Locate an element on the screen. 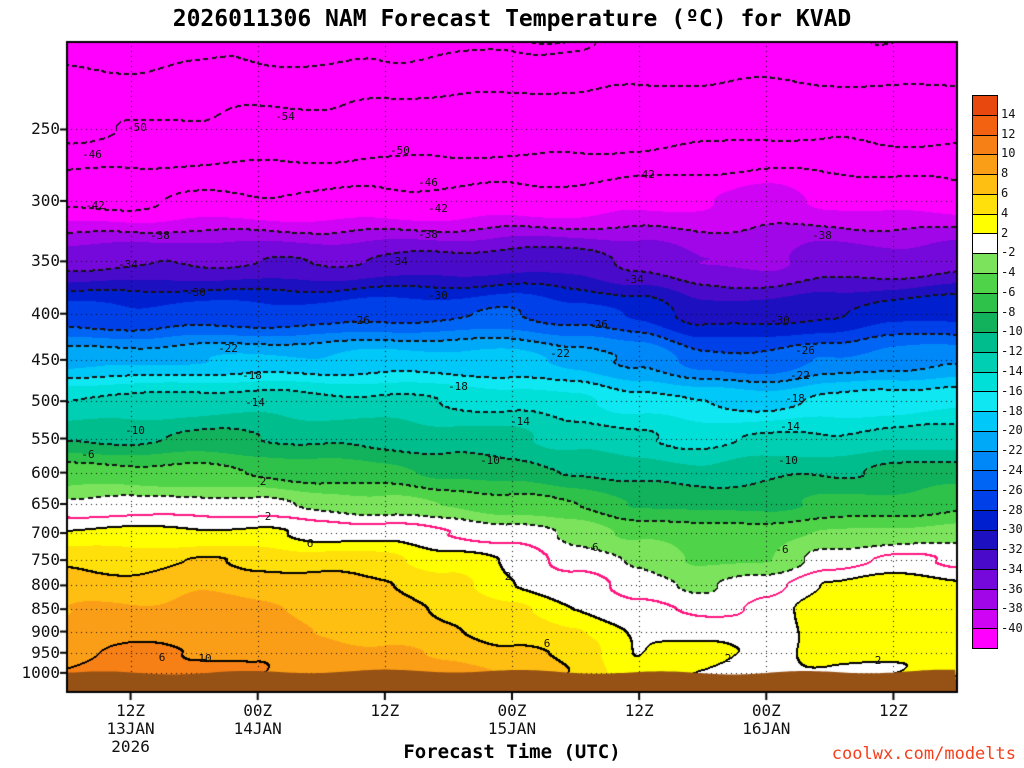 This screenshot has width=1024, height=768. x-axis-title: Forecast Time (UTC) is located at coordinates (512, 752).